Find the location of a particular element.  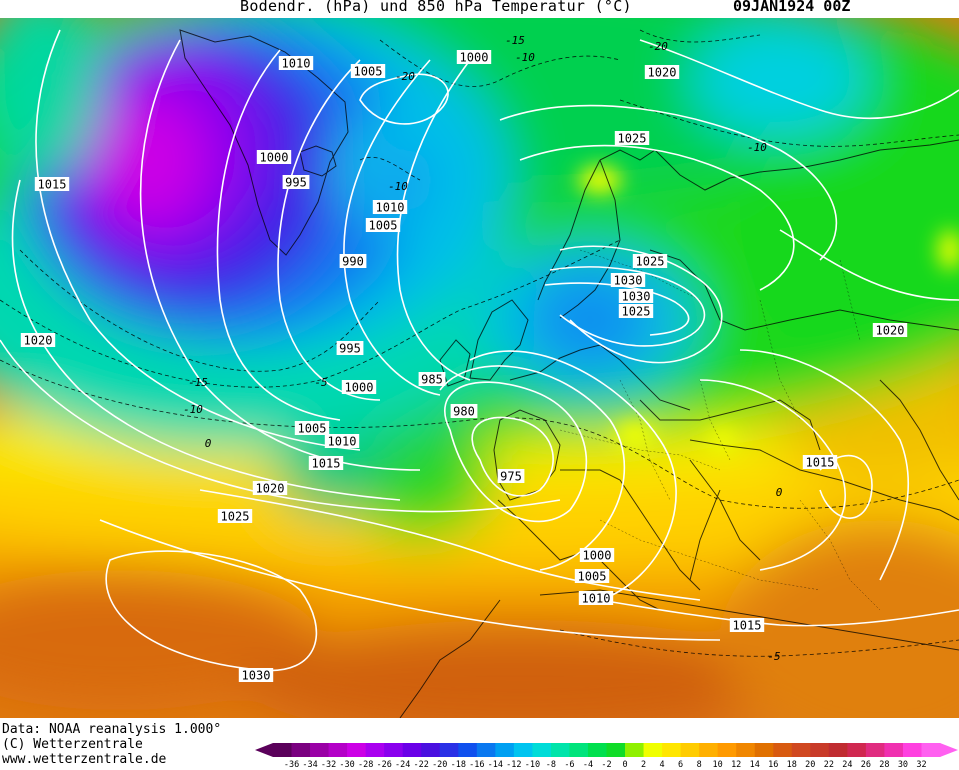

copyright-credit: (C) Wetterzentrale is located at coordinates (72, 744).